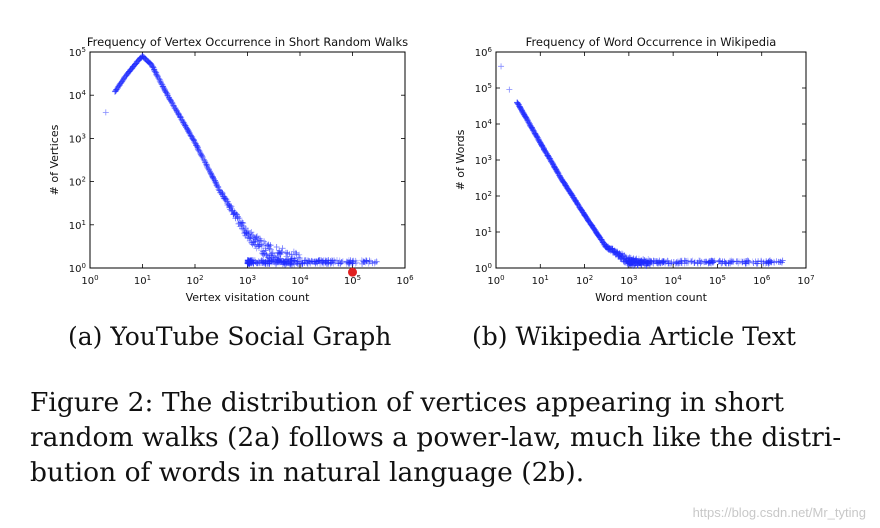 The height and width of the screenshot is (528, 880). Describe the element at coordinates (230, 336) in the screenshot. I see `subcaption-a: (a) YouTube Social Graph` at that location.